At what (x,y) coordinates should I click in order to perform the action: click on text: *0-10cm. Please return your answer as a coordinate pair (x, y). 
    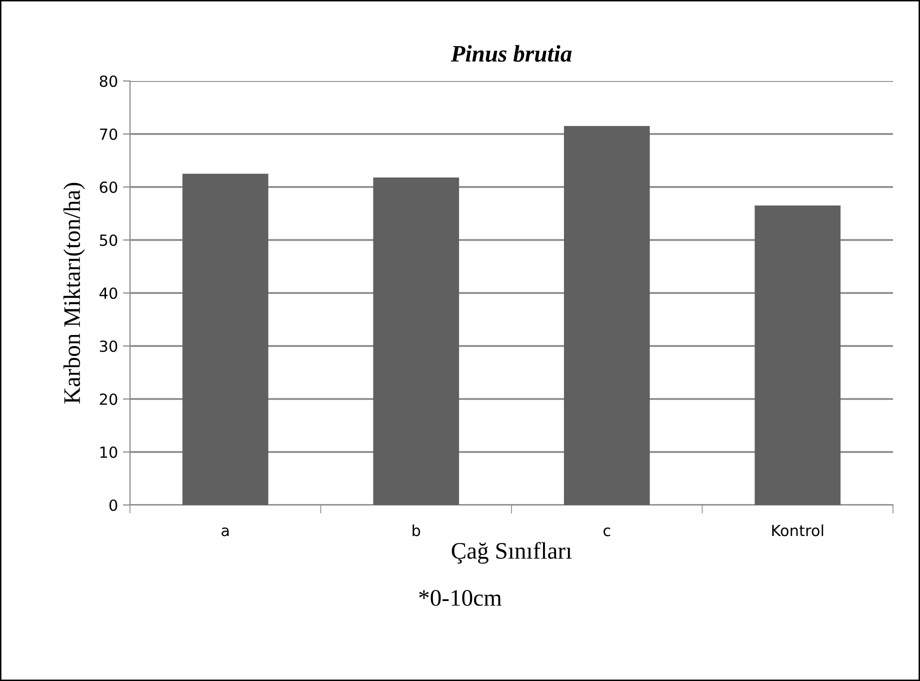
    Looking at the image, I should click on (460, 598).